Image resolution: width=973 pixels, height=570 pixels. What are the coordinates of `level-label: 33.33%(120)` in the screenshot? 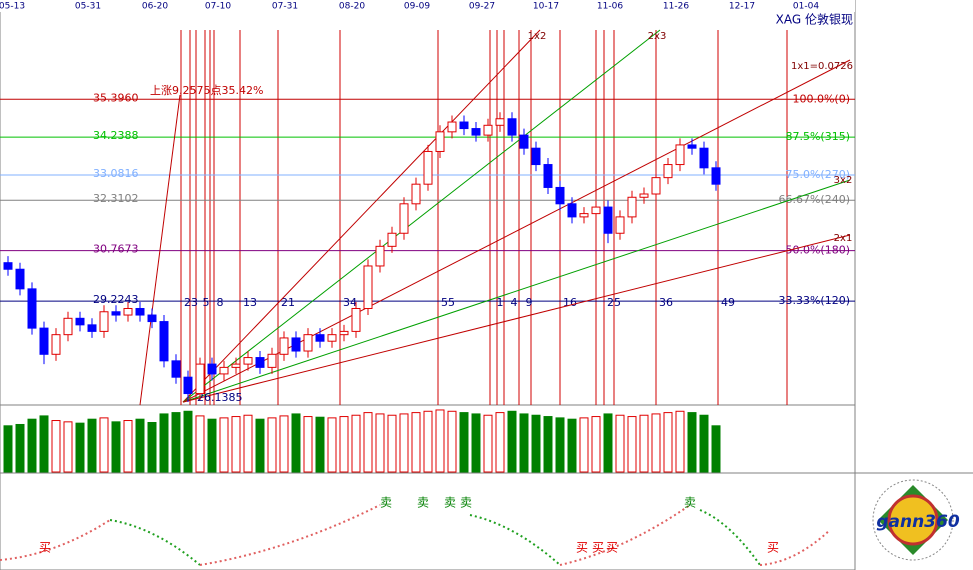 It's located at (814, 300).